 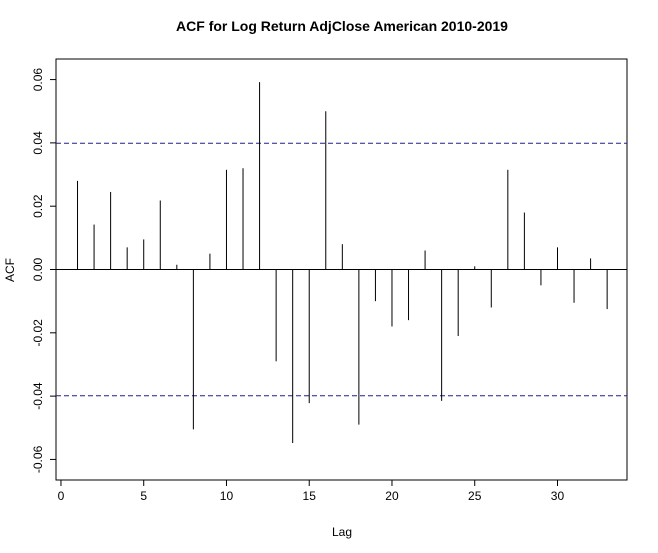 I want to click on x-tick-label: 30, so click(x=558, y=496).